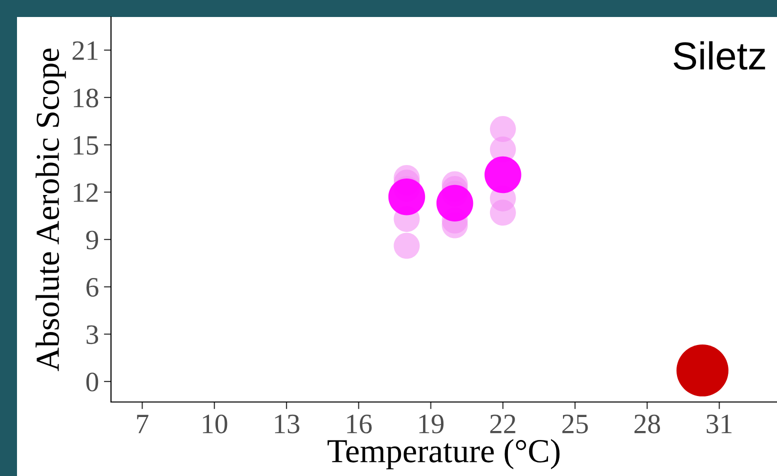  Describe the element at coordinates (719, 424) in the screenshot. I see `x-tick-label: 31` at that location.